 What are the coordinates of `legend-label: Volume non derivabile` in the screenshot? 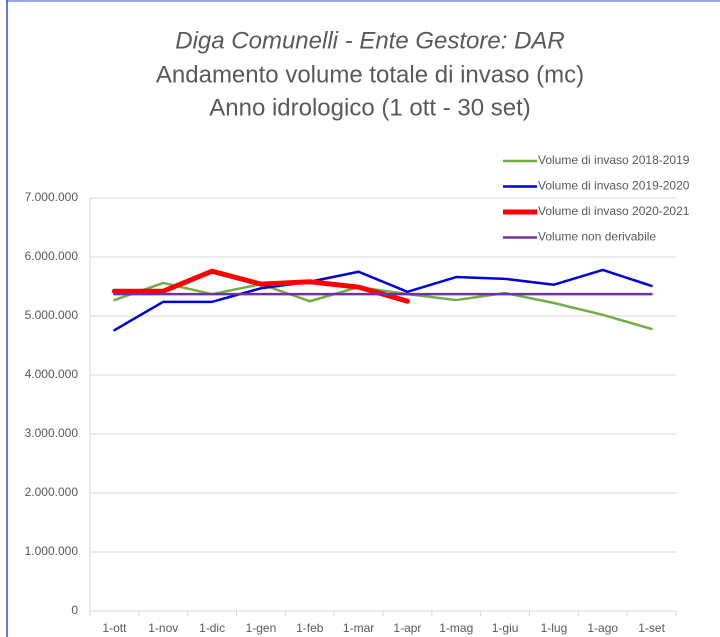 It's located at (597, 237).